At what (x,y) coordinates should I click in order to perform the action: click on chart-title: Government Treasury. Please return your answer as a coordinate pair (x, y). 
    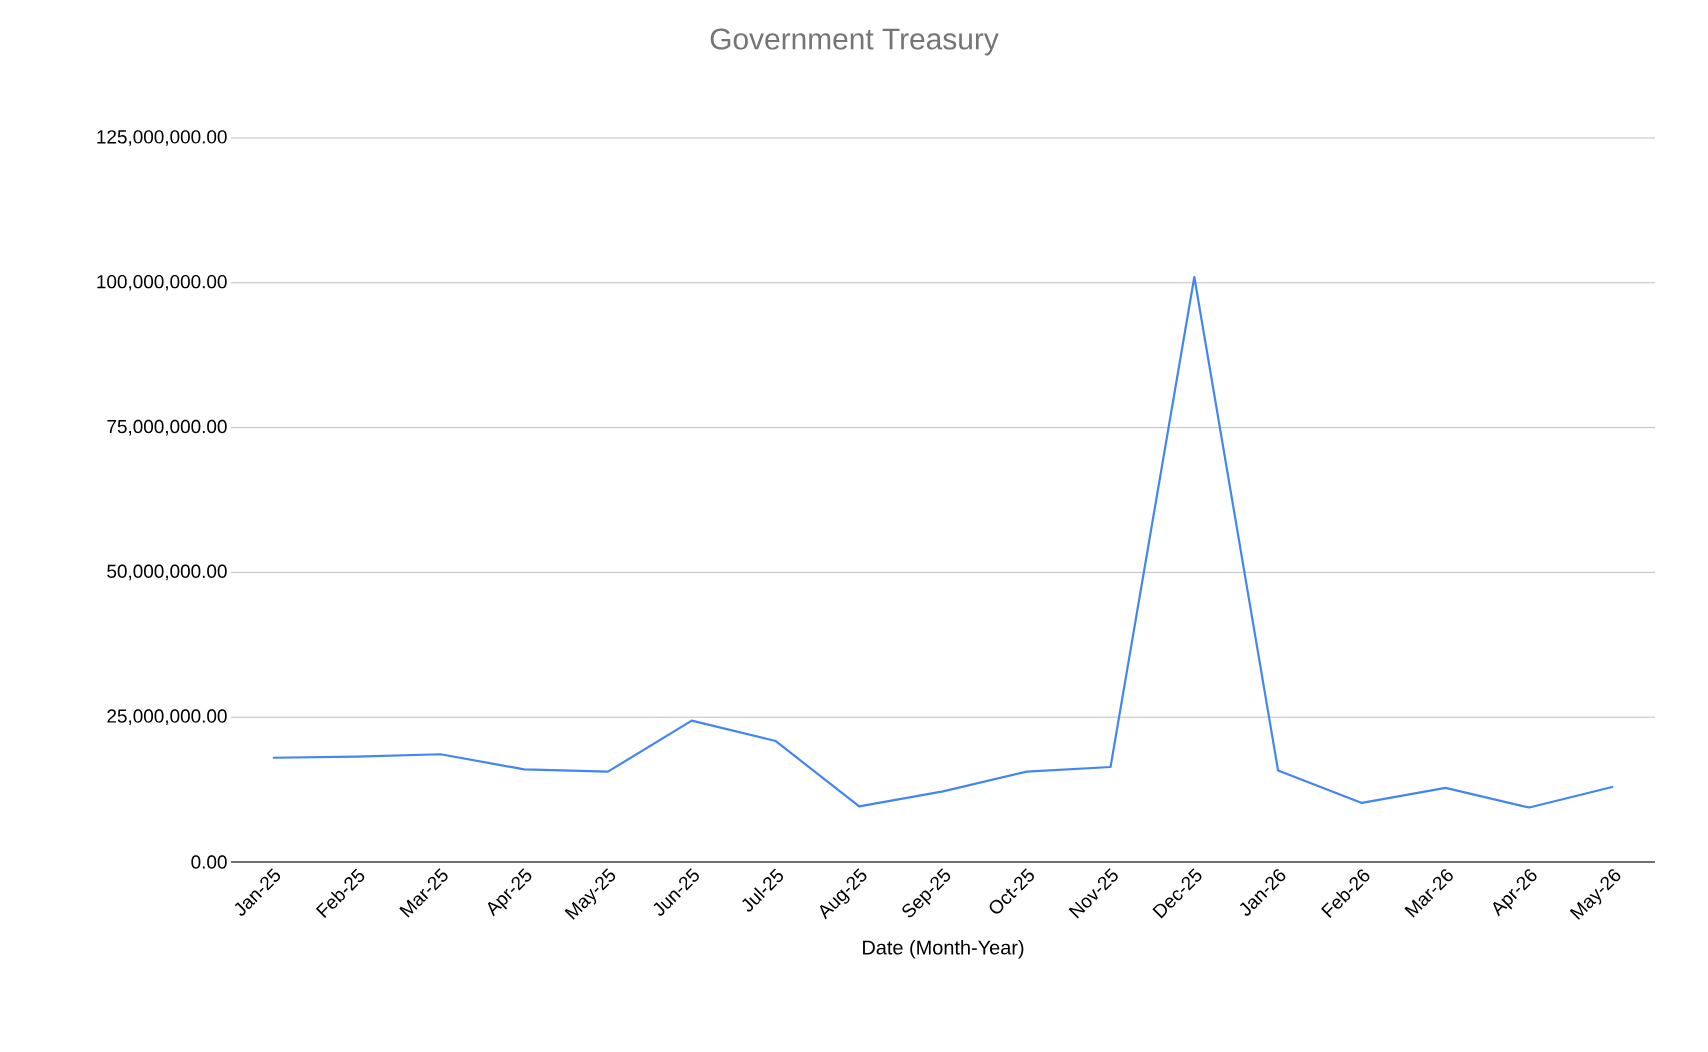
    Looking at the image, I should click on (854, 42).